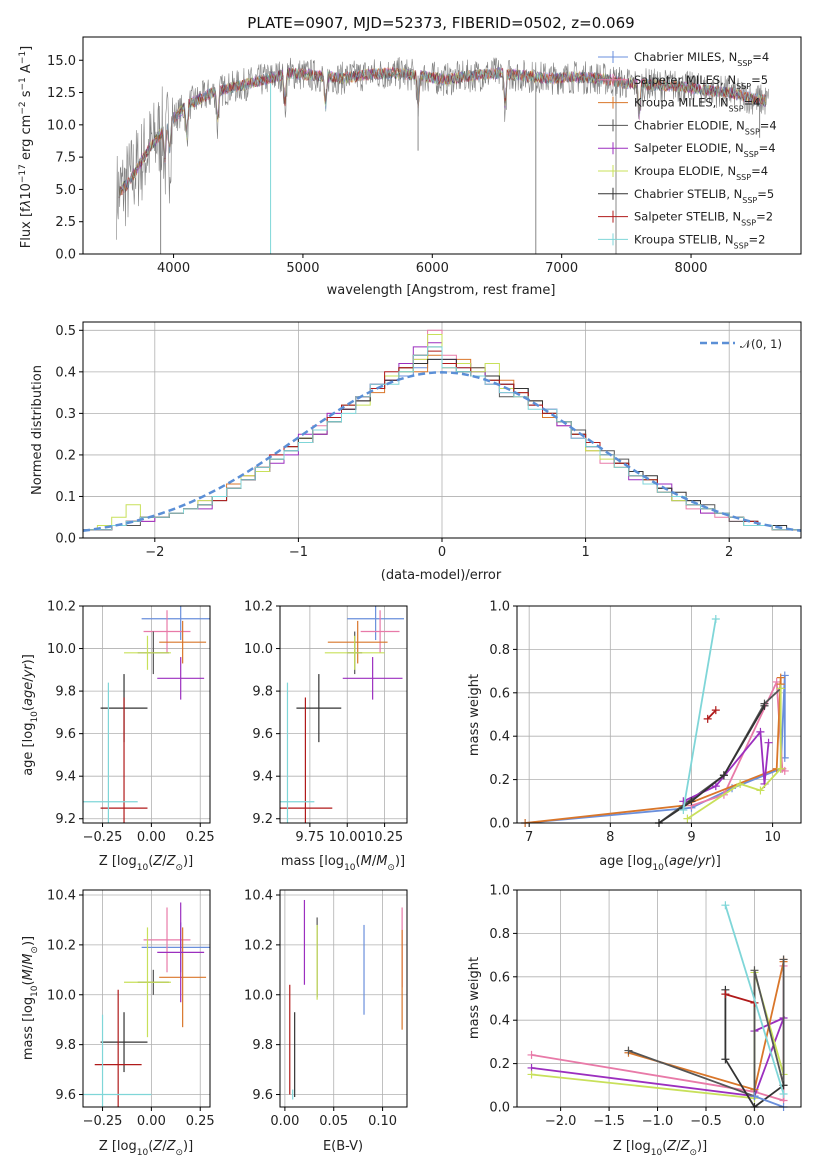 The height and width of the screenshot is (1170, 819). What do you see at coordinates (609, 1121) in the screenshot?
I see `z-weight-xtick-label: −1.5` at bounding box center [609, 1121].